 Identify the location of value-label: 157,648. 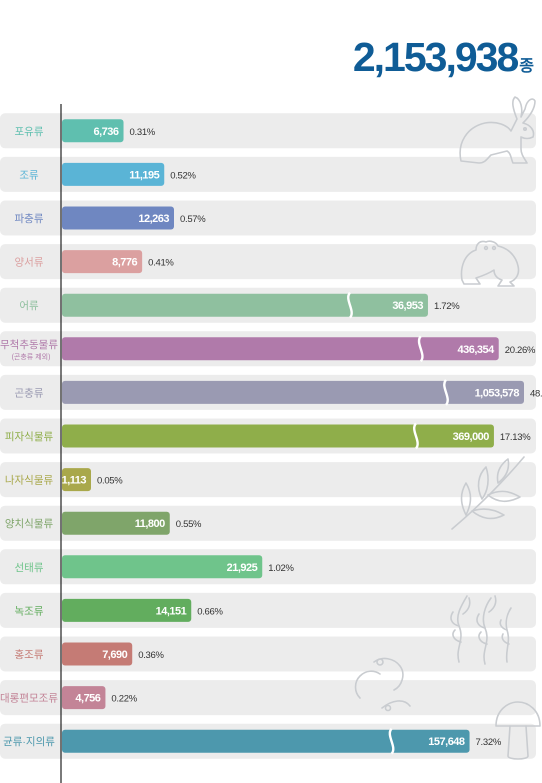
(446, 742).